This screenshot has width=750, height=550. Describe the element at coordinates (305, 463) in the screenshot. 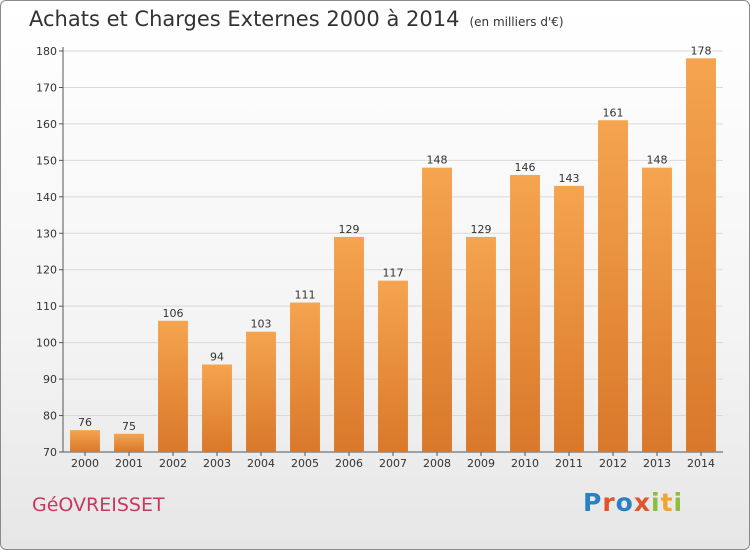

I see `x-tick-label: 2005` at that location.